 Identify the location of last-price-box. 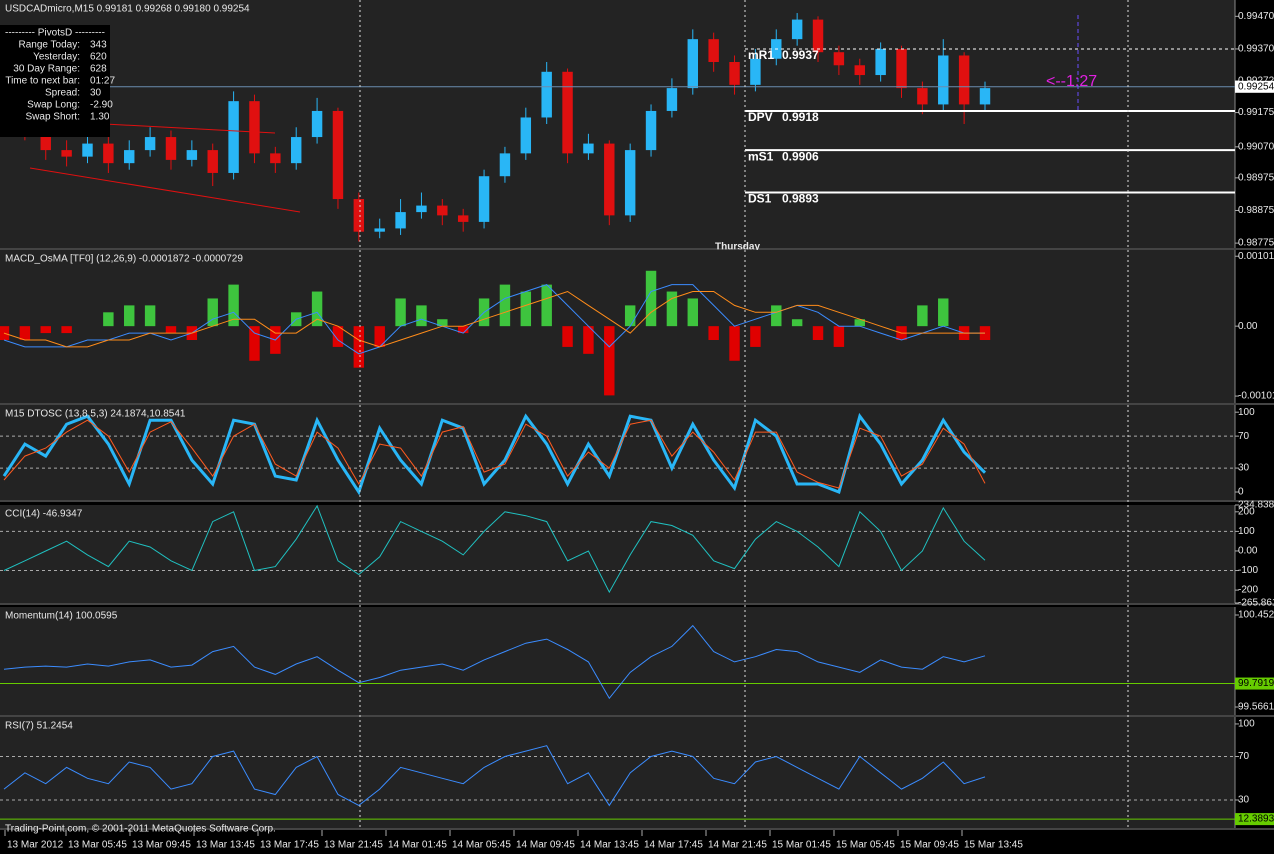
(1254, 86).